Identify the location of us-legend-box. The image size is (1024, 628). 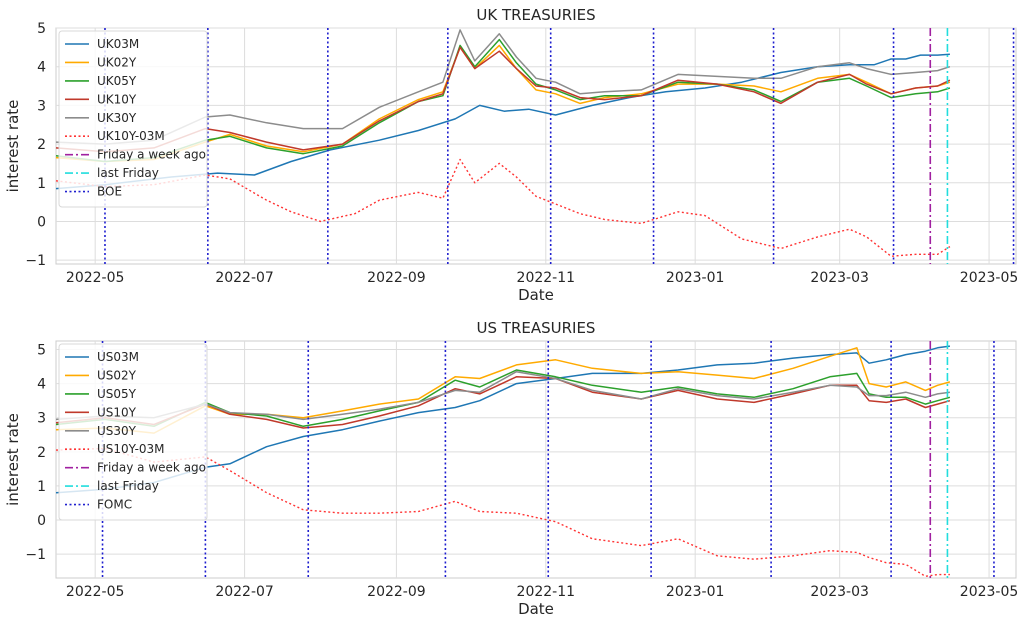
(133, 432).